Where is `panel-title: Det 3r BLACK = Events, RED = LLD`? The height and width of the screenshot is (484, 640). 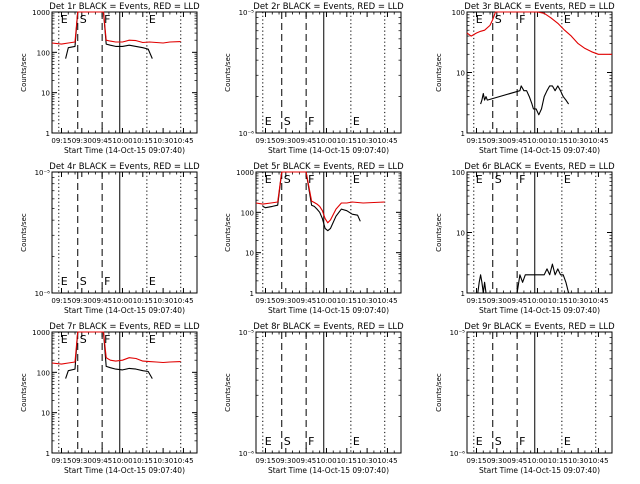 panel-title: Det 3r BLACK = Events, RED = LLD is located at coordinates (539, 7).